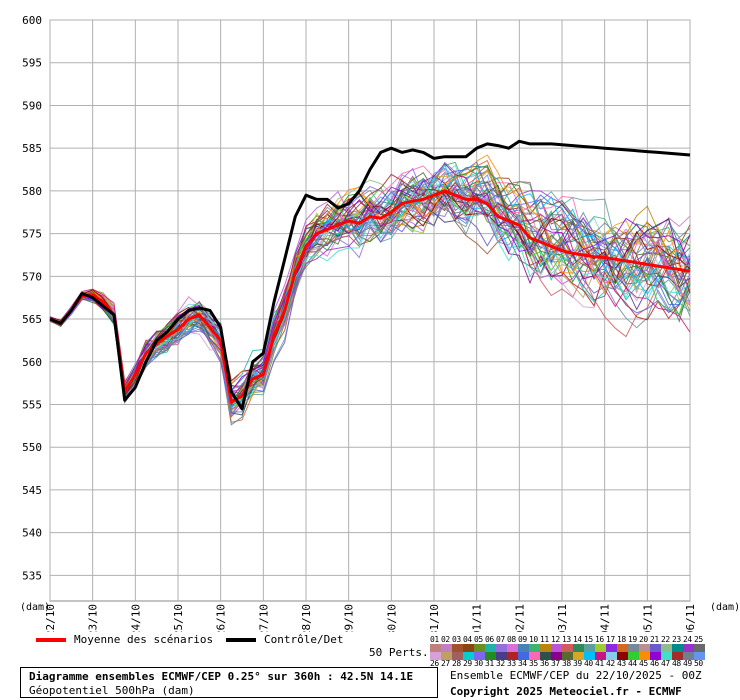 The image size is (740, 700). Describe the element at coordinates (32, 447) in the screenshot. I see `y-tick-label-550: 550` at that location.